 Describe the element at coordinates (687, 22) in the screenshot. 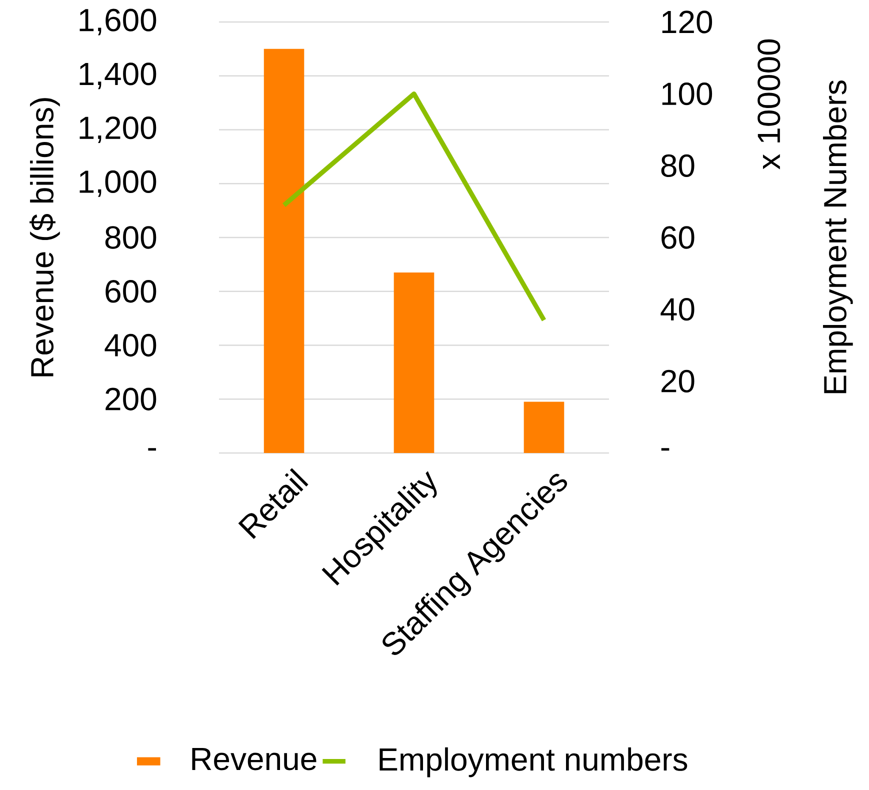

I see `y2-tick-label: 120` at that location.